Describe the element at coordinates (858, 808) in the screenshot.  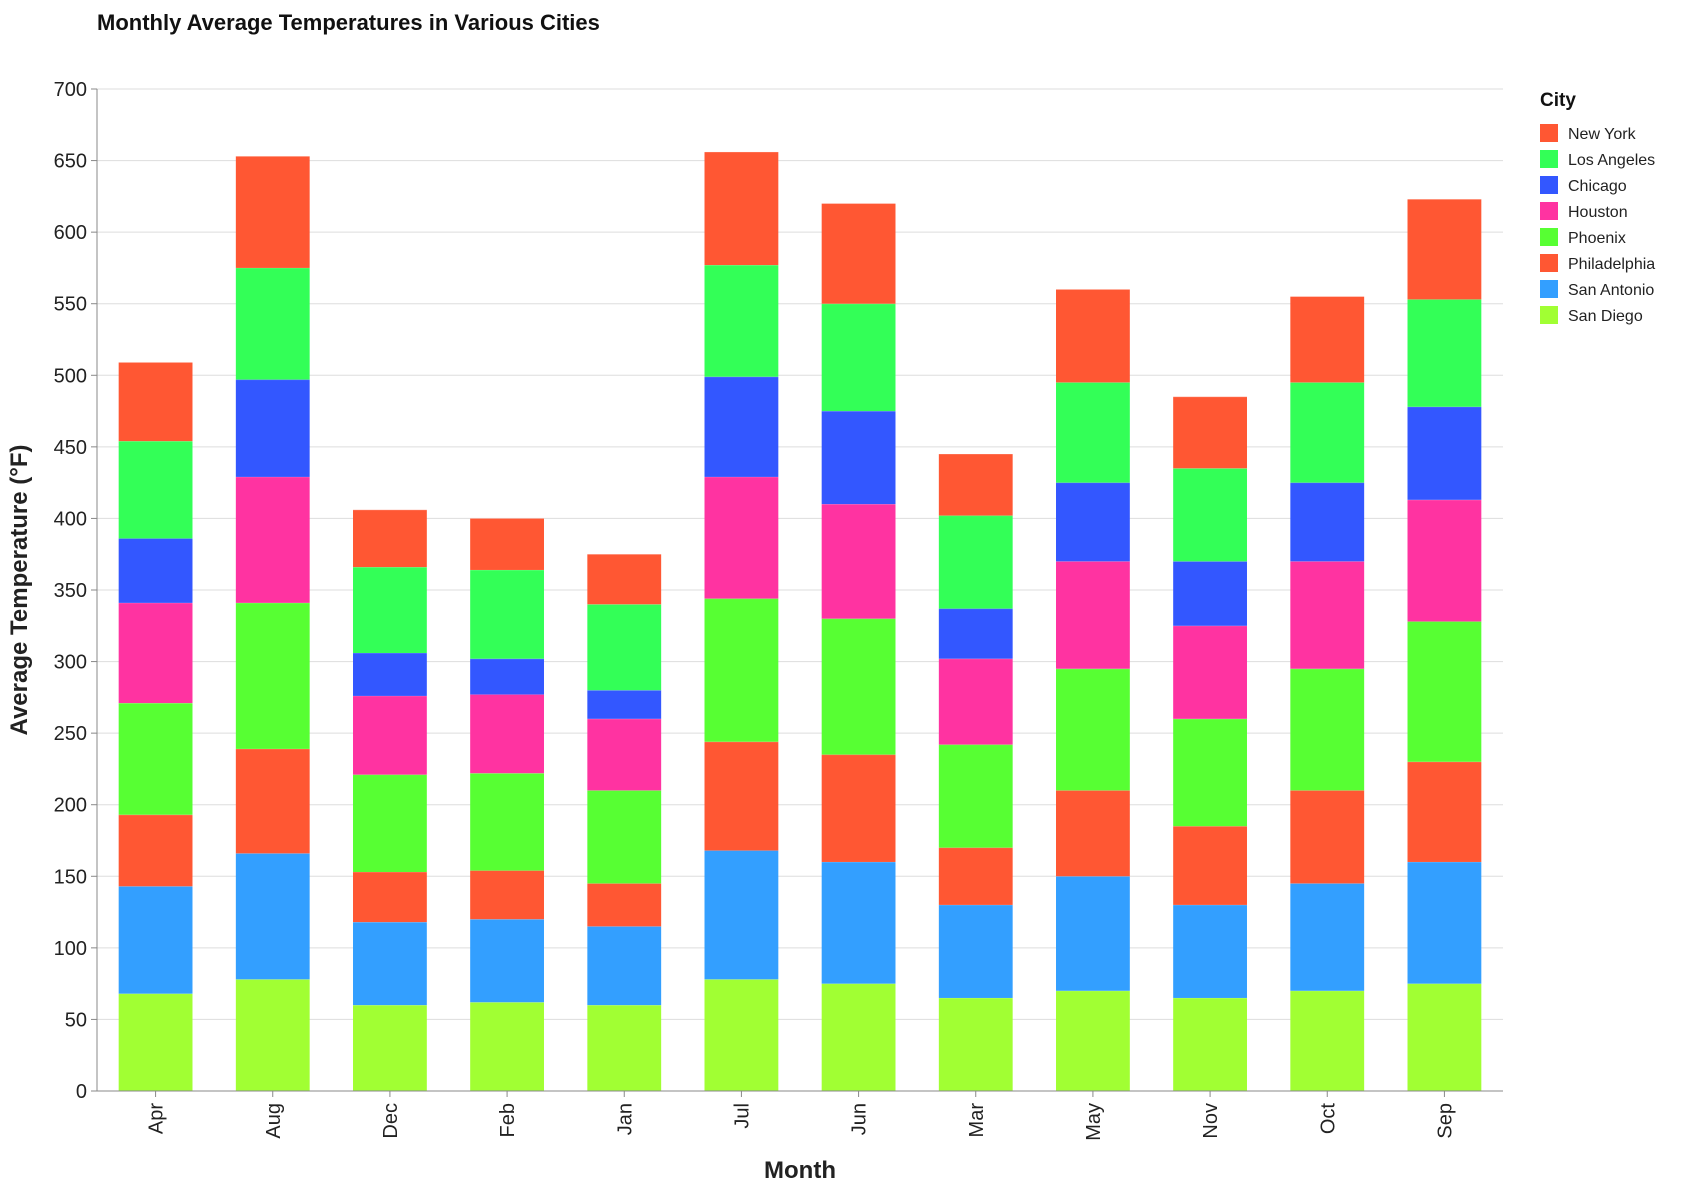
I see `bar-philadelphia-jun` at that location.